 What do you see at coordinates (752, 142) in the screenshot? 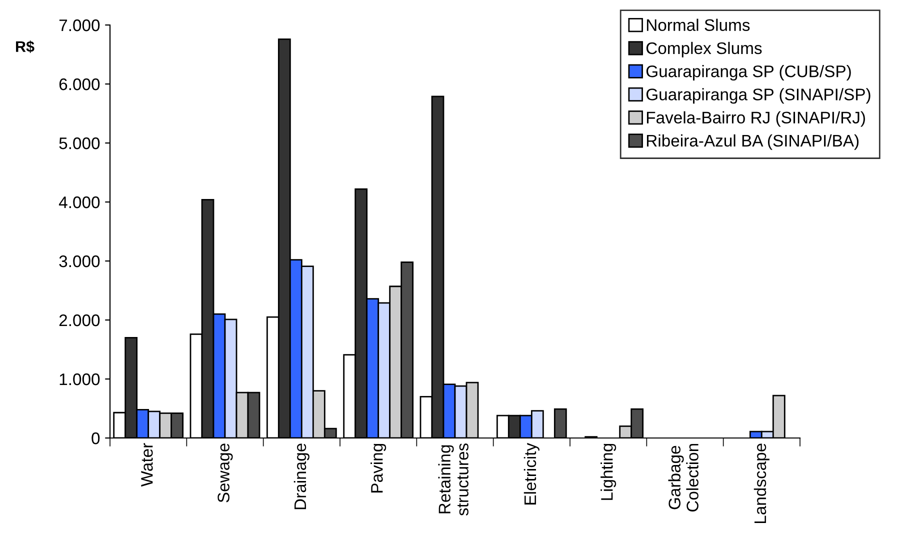
I see `legend-label: Ribeira-Azul BA (SINAPI/BA)` at bounding box center [752, 142].